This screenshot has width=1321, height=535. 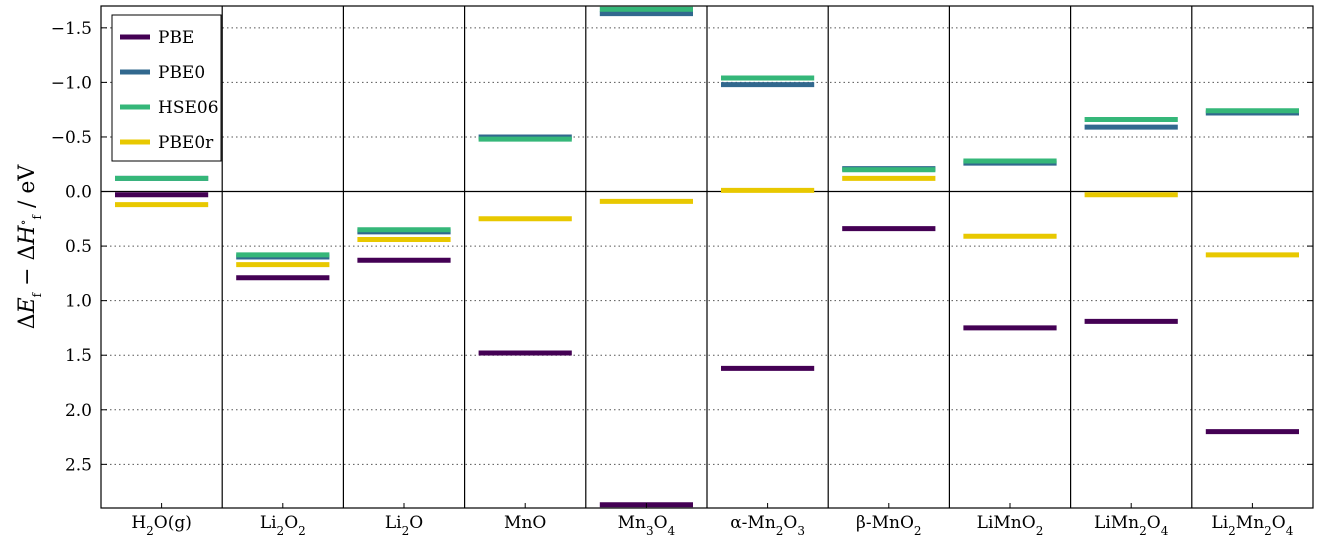 What do you see at coordinates (166, 88) in the screenshot?
I see `legend: PBE PBE0 HSE06 PBE0r` at bounding box center [166, 88].